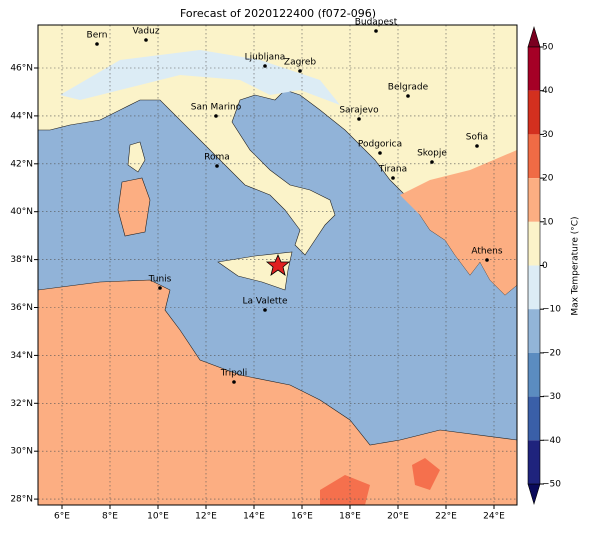 The height and width of the screenshot is (533, 592). I want to click on title: Forecast of 2020122400 (f072-096), so click(278, 13).